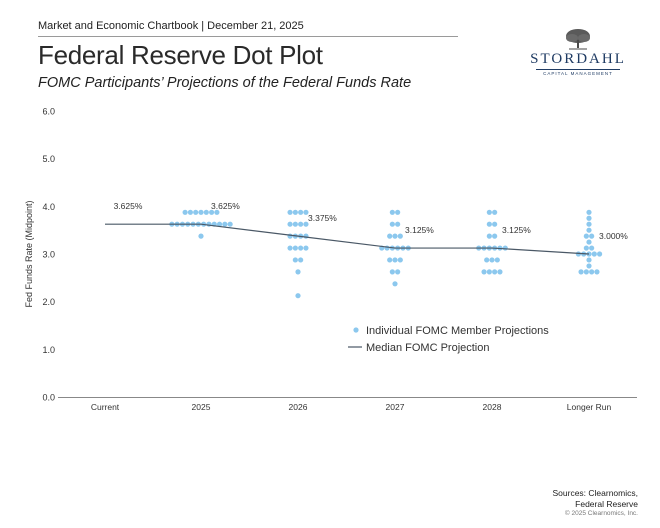  Describe the element at coordinates (578, 59) in the screenshot. I see `logo-name: STORDAHL` at that location.